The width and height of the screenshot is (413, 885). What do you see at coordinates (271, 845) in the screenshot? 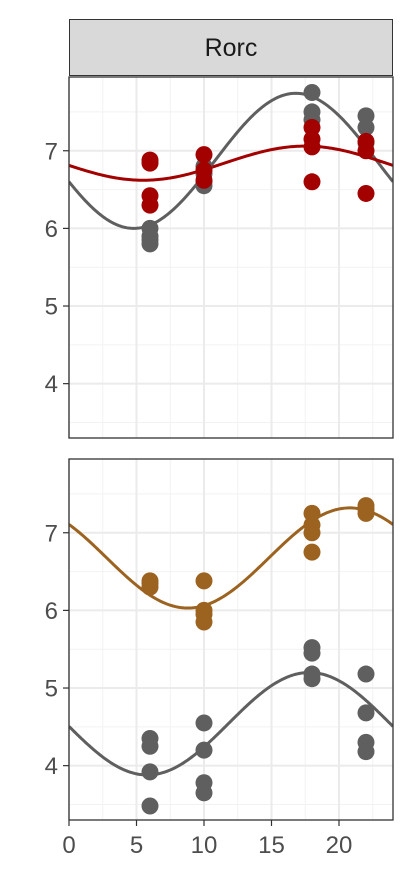
I see `x-tick-label: 15` at bounding box center [271, 845].